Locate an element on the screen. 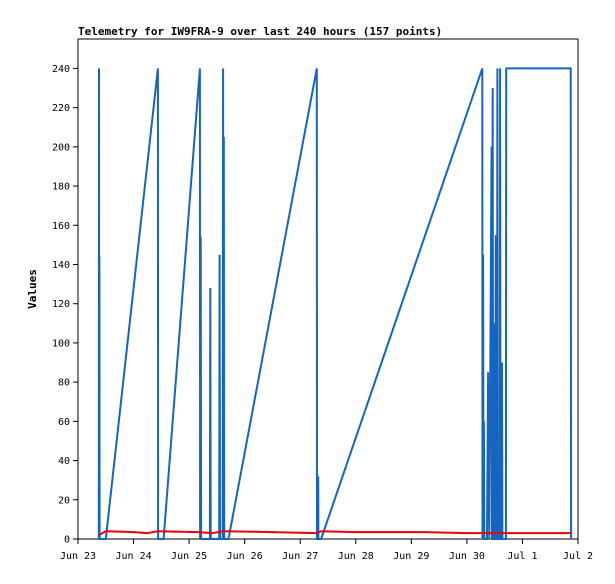  x-tick-label: Jun 30 is located at coordinates (467, 556).